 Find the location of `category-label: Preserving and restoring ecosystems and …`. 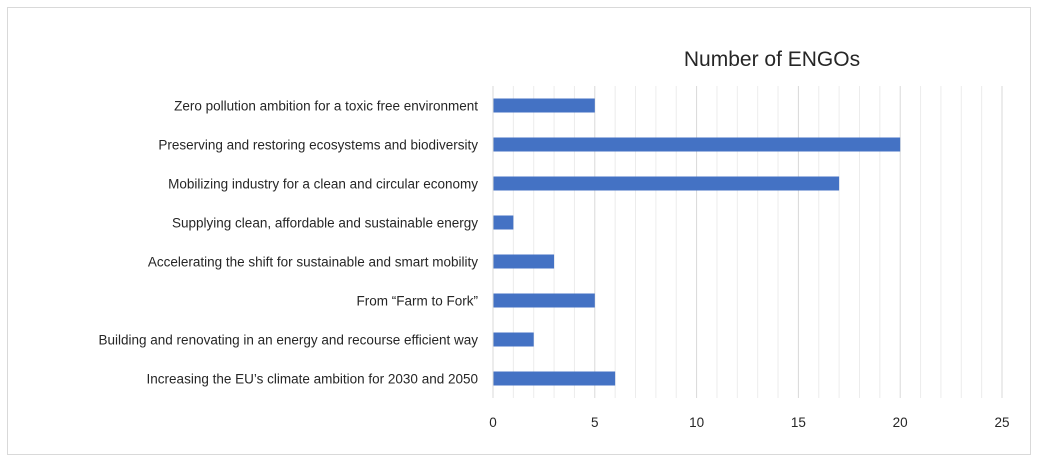

category-label: Preserving and restoring ecosystems and … is located at coordinates (318, 145).